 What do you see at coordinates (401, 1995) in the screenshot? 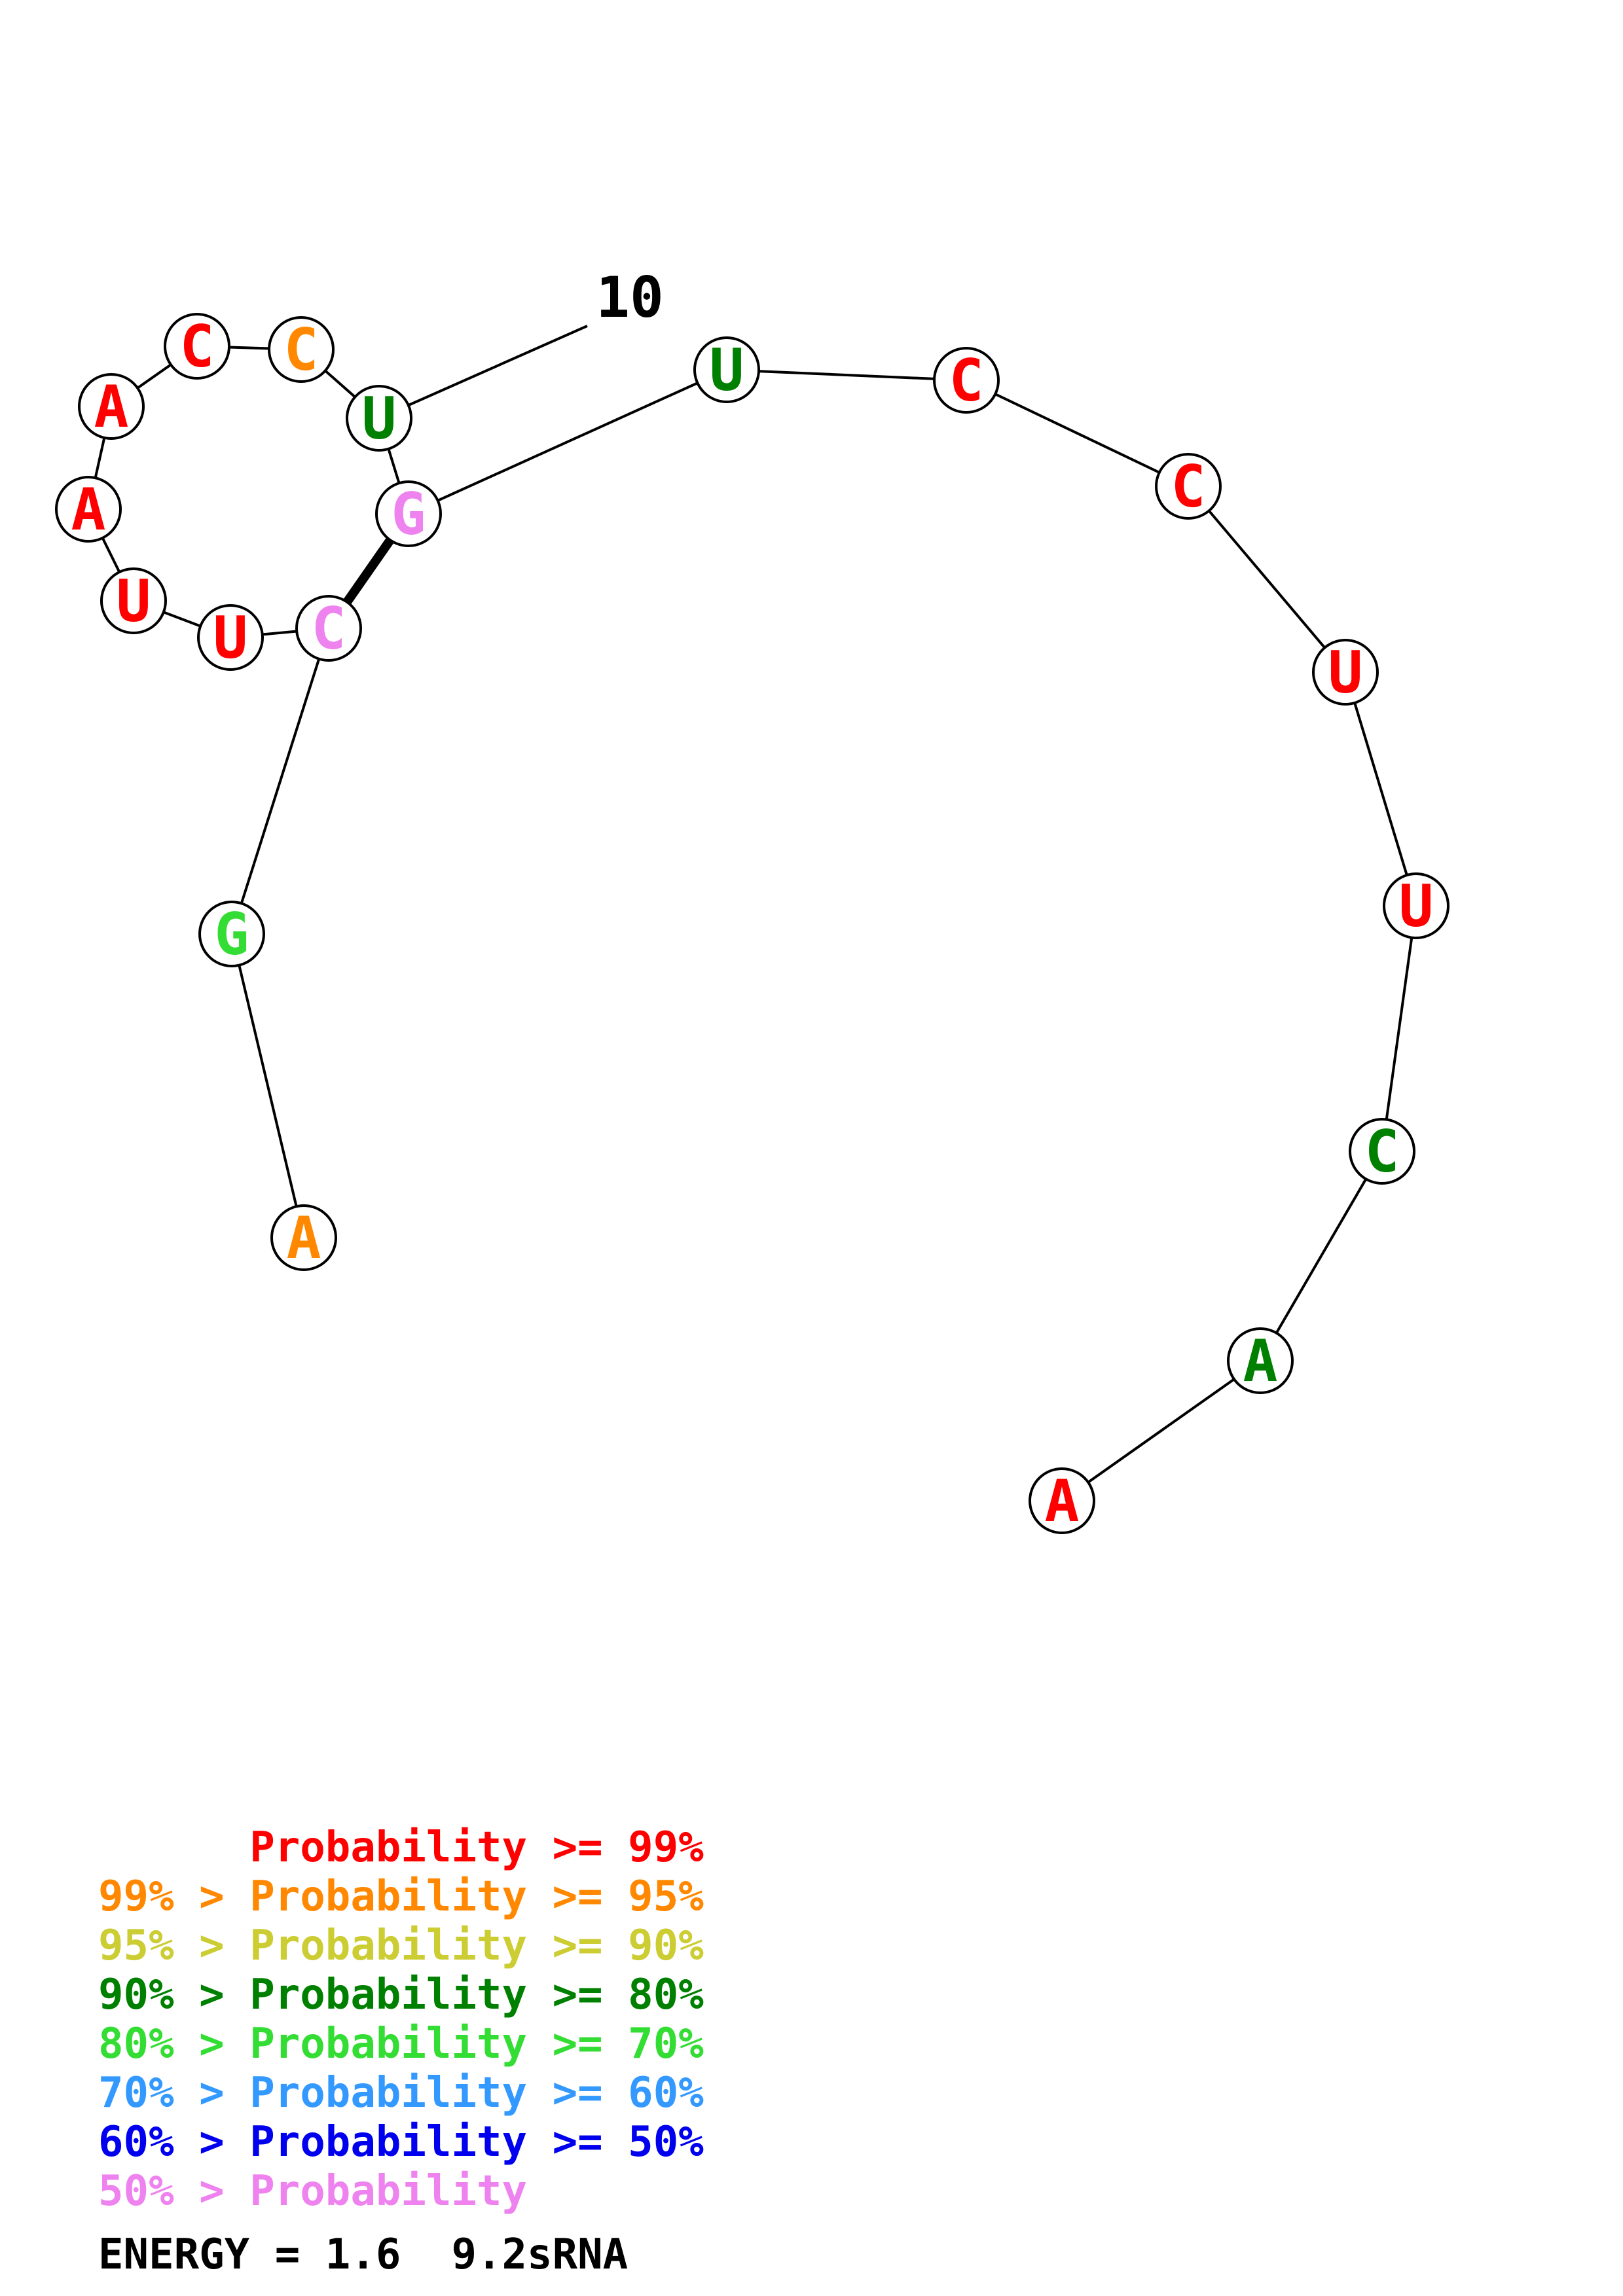
I see `legend-item-80: 90% > Probability >= 80%` at bounding box center [401, 1995].